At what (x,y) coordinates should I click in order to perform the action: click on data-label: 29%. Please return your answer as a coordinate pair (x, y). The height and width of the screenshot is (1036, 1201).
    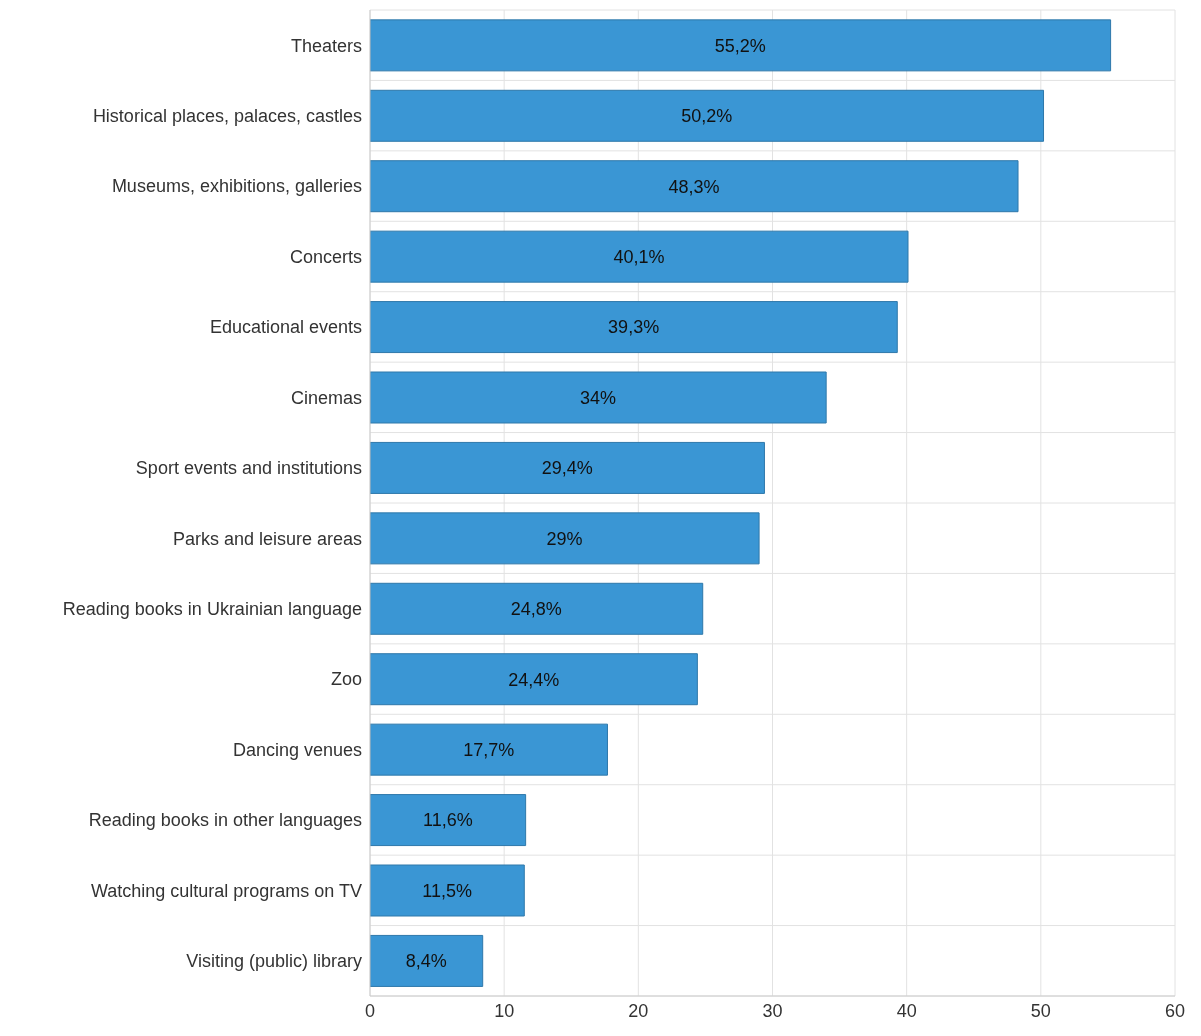
    Looking at the image, I should click on (564, 538).